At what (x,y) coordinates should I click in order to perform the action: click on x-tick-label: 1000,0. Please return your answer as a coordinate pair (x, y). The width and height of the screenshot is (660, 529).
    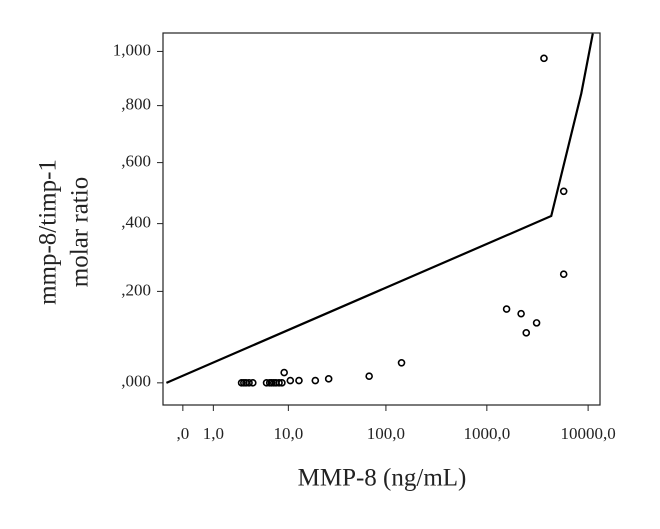
    Looking at the image, I should click on (486, 433).